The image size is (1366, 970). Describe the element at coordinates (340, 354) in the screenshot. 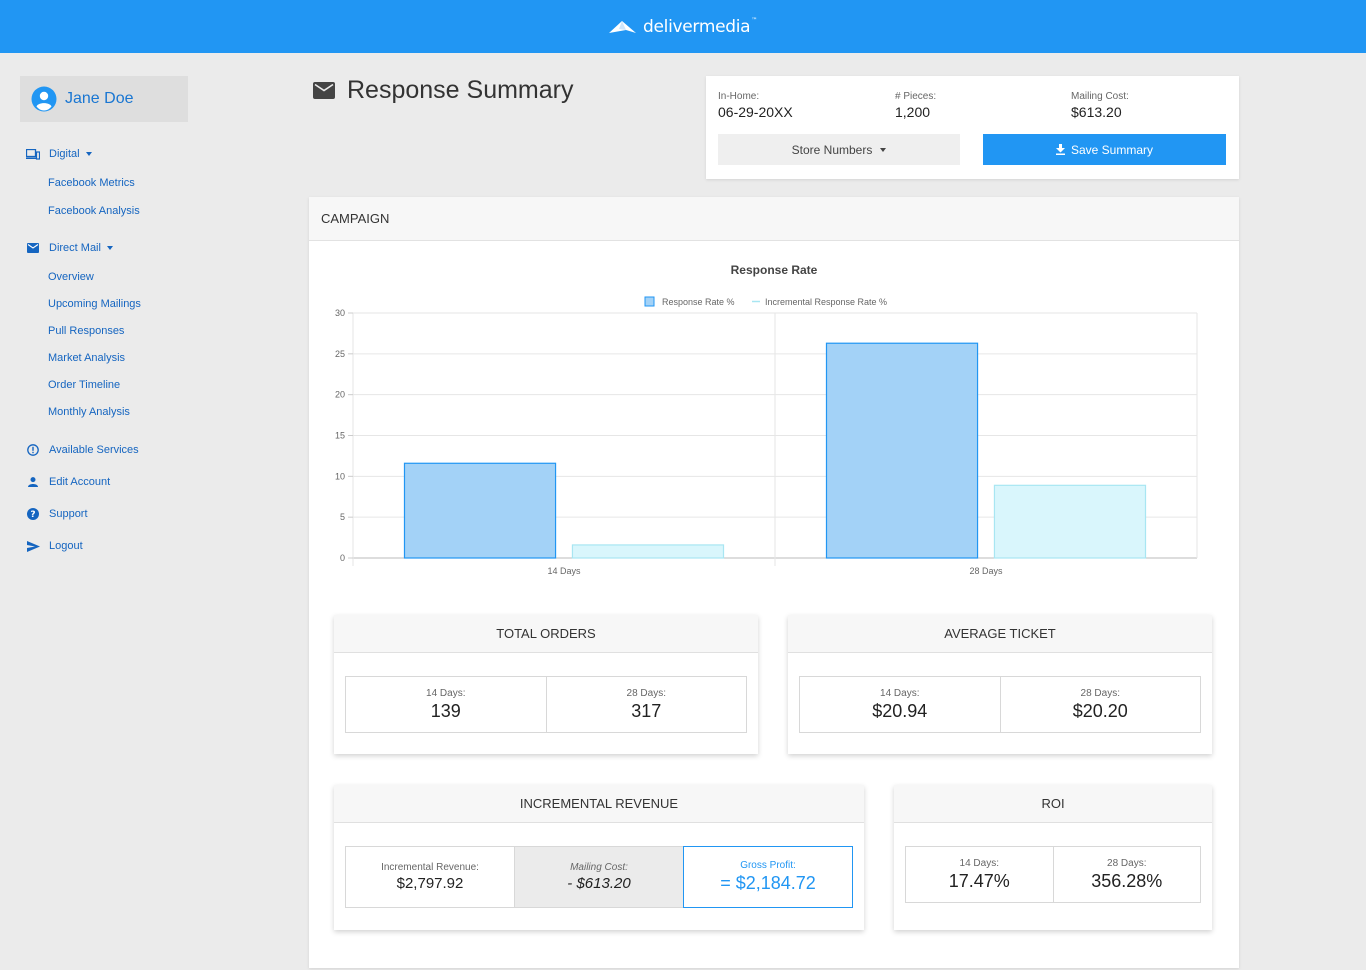

I see `y-tick-label: 25` at that location.